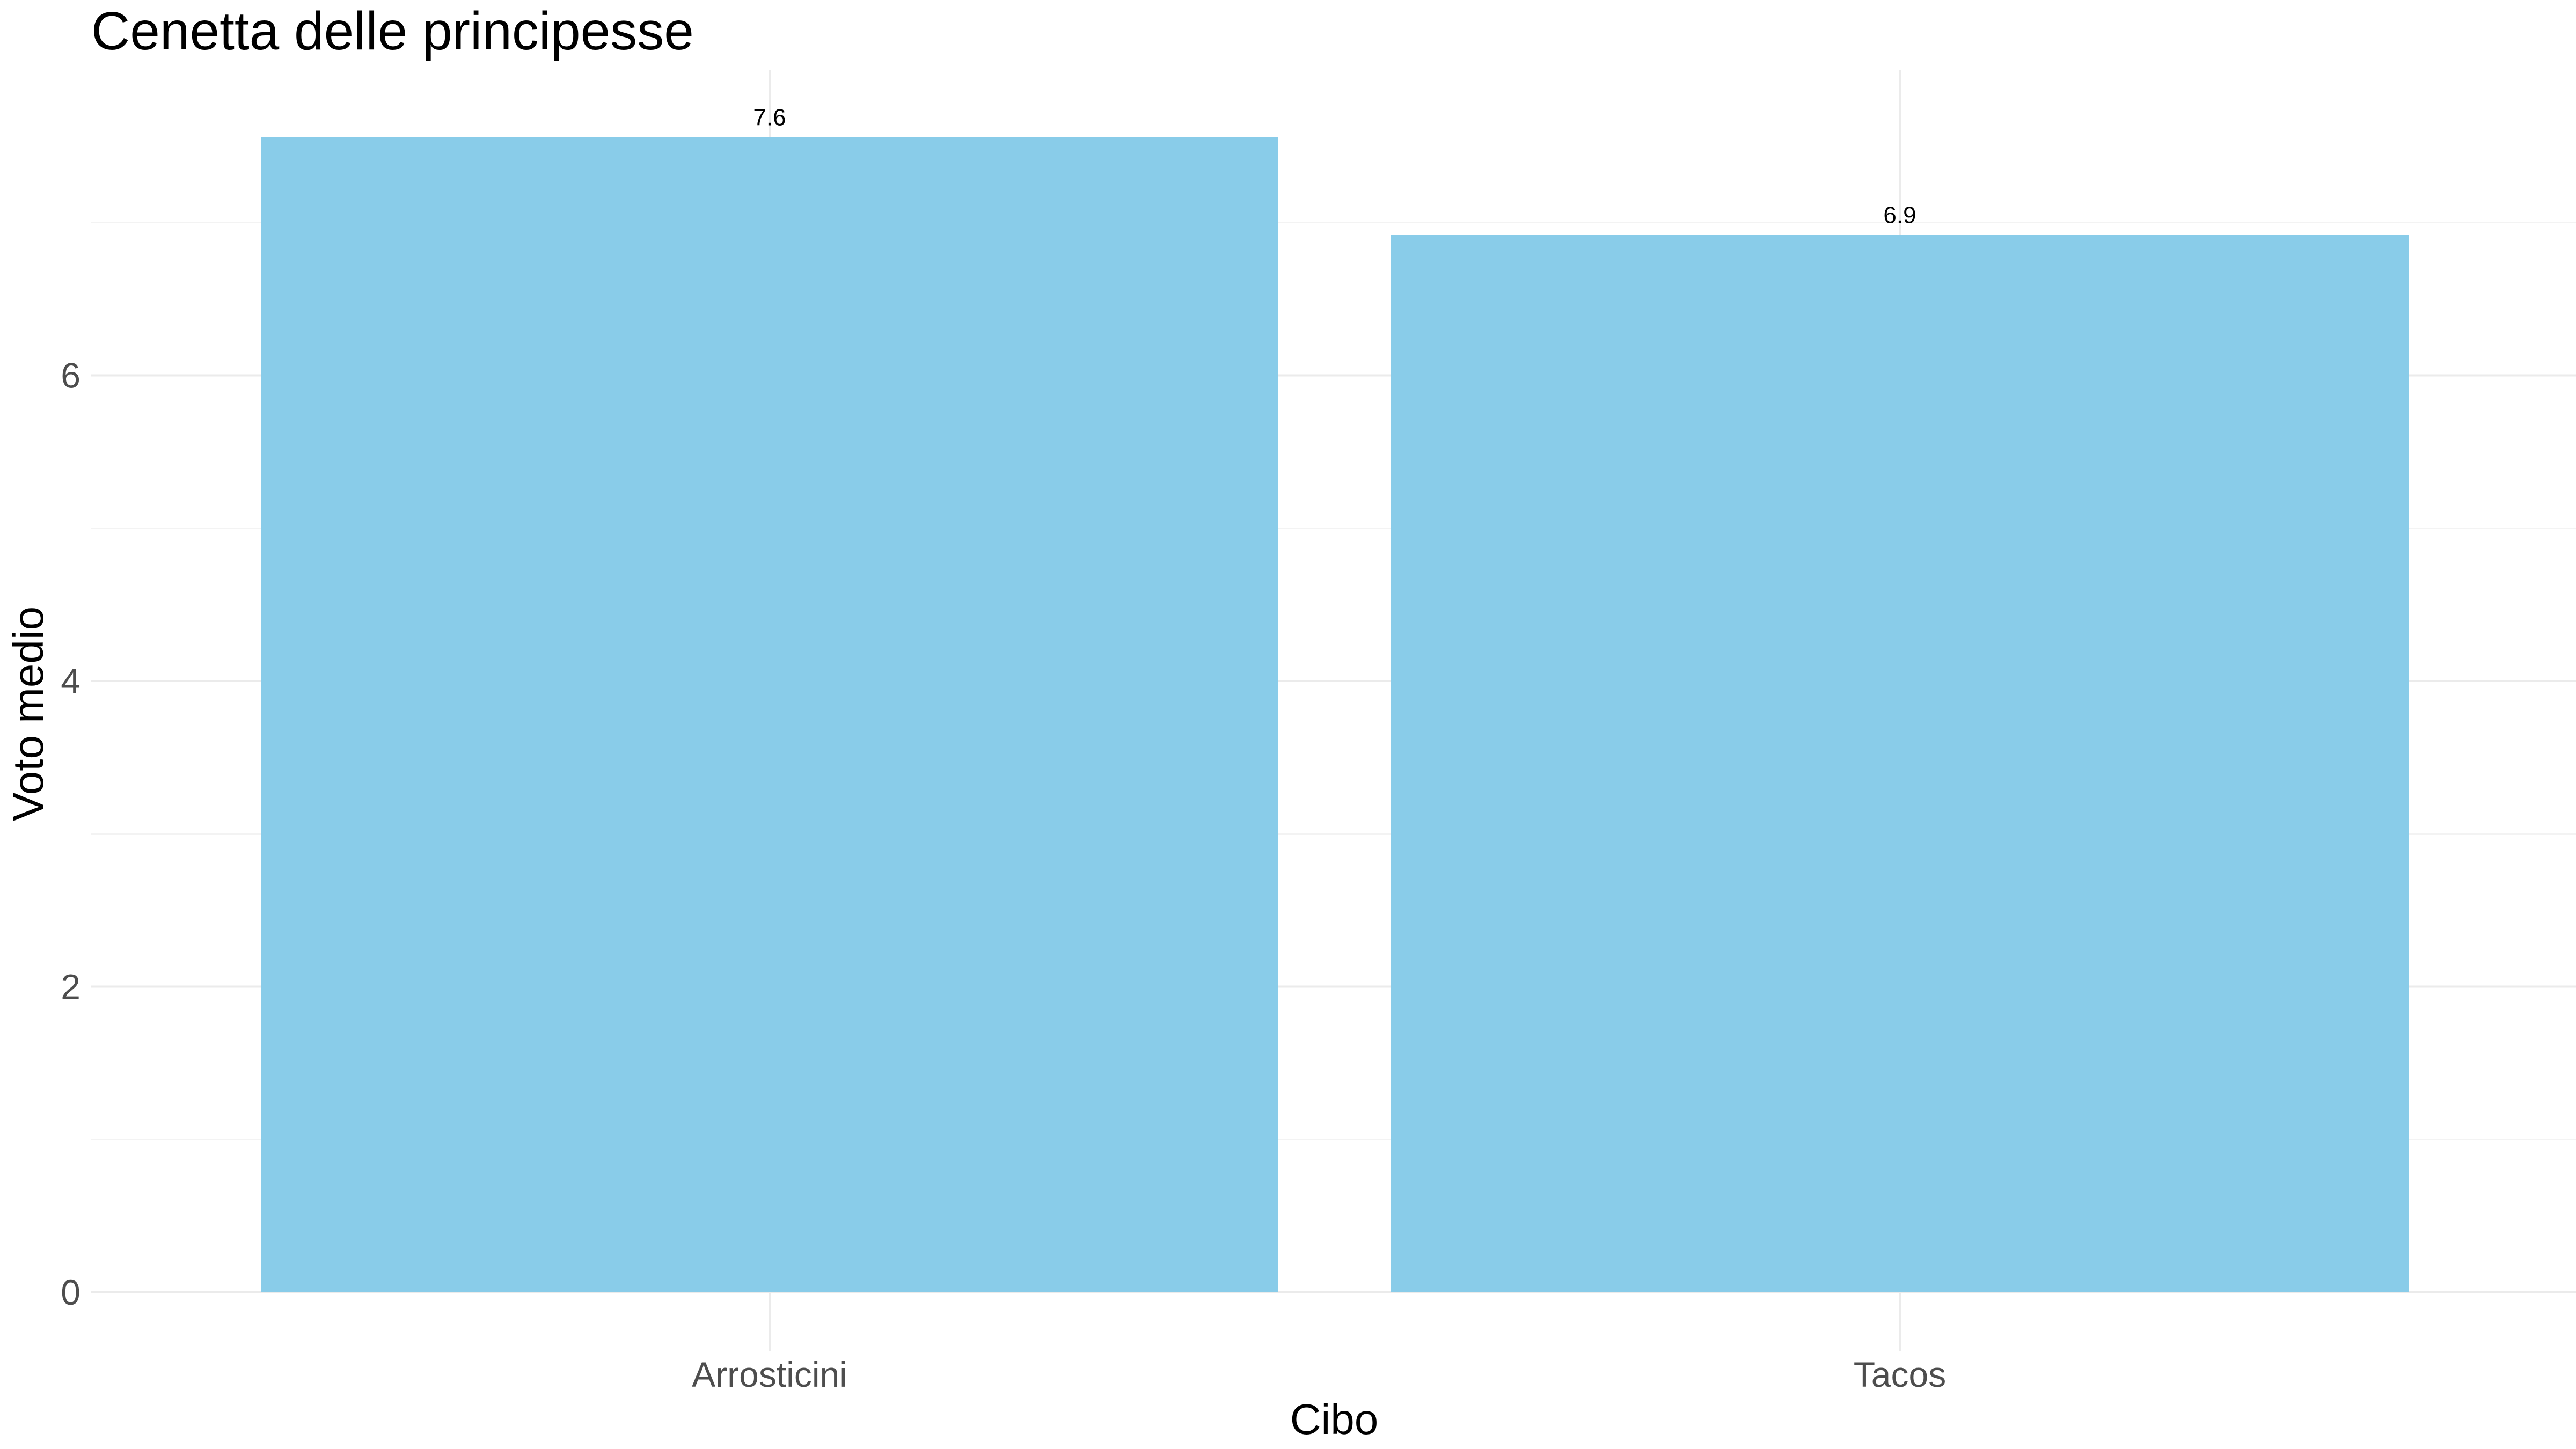 This screenshot has height=1449, width=2576. What do you see at coordinates (392, 31) in the screenshot?
I see `chart-title: Cenetta delle principesse` at bounding box center [392, 31].